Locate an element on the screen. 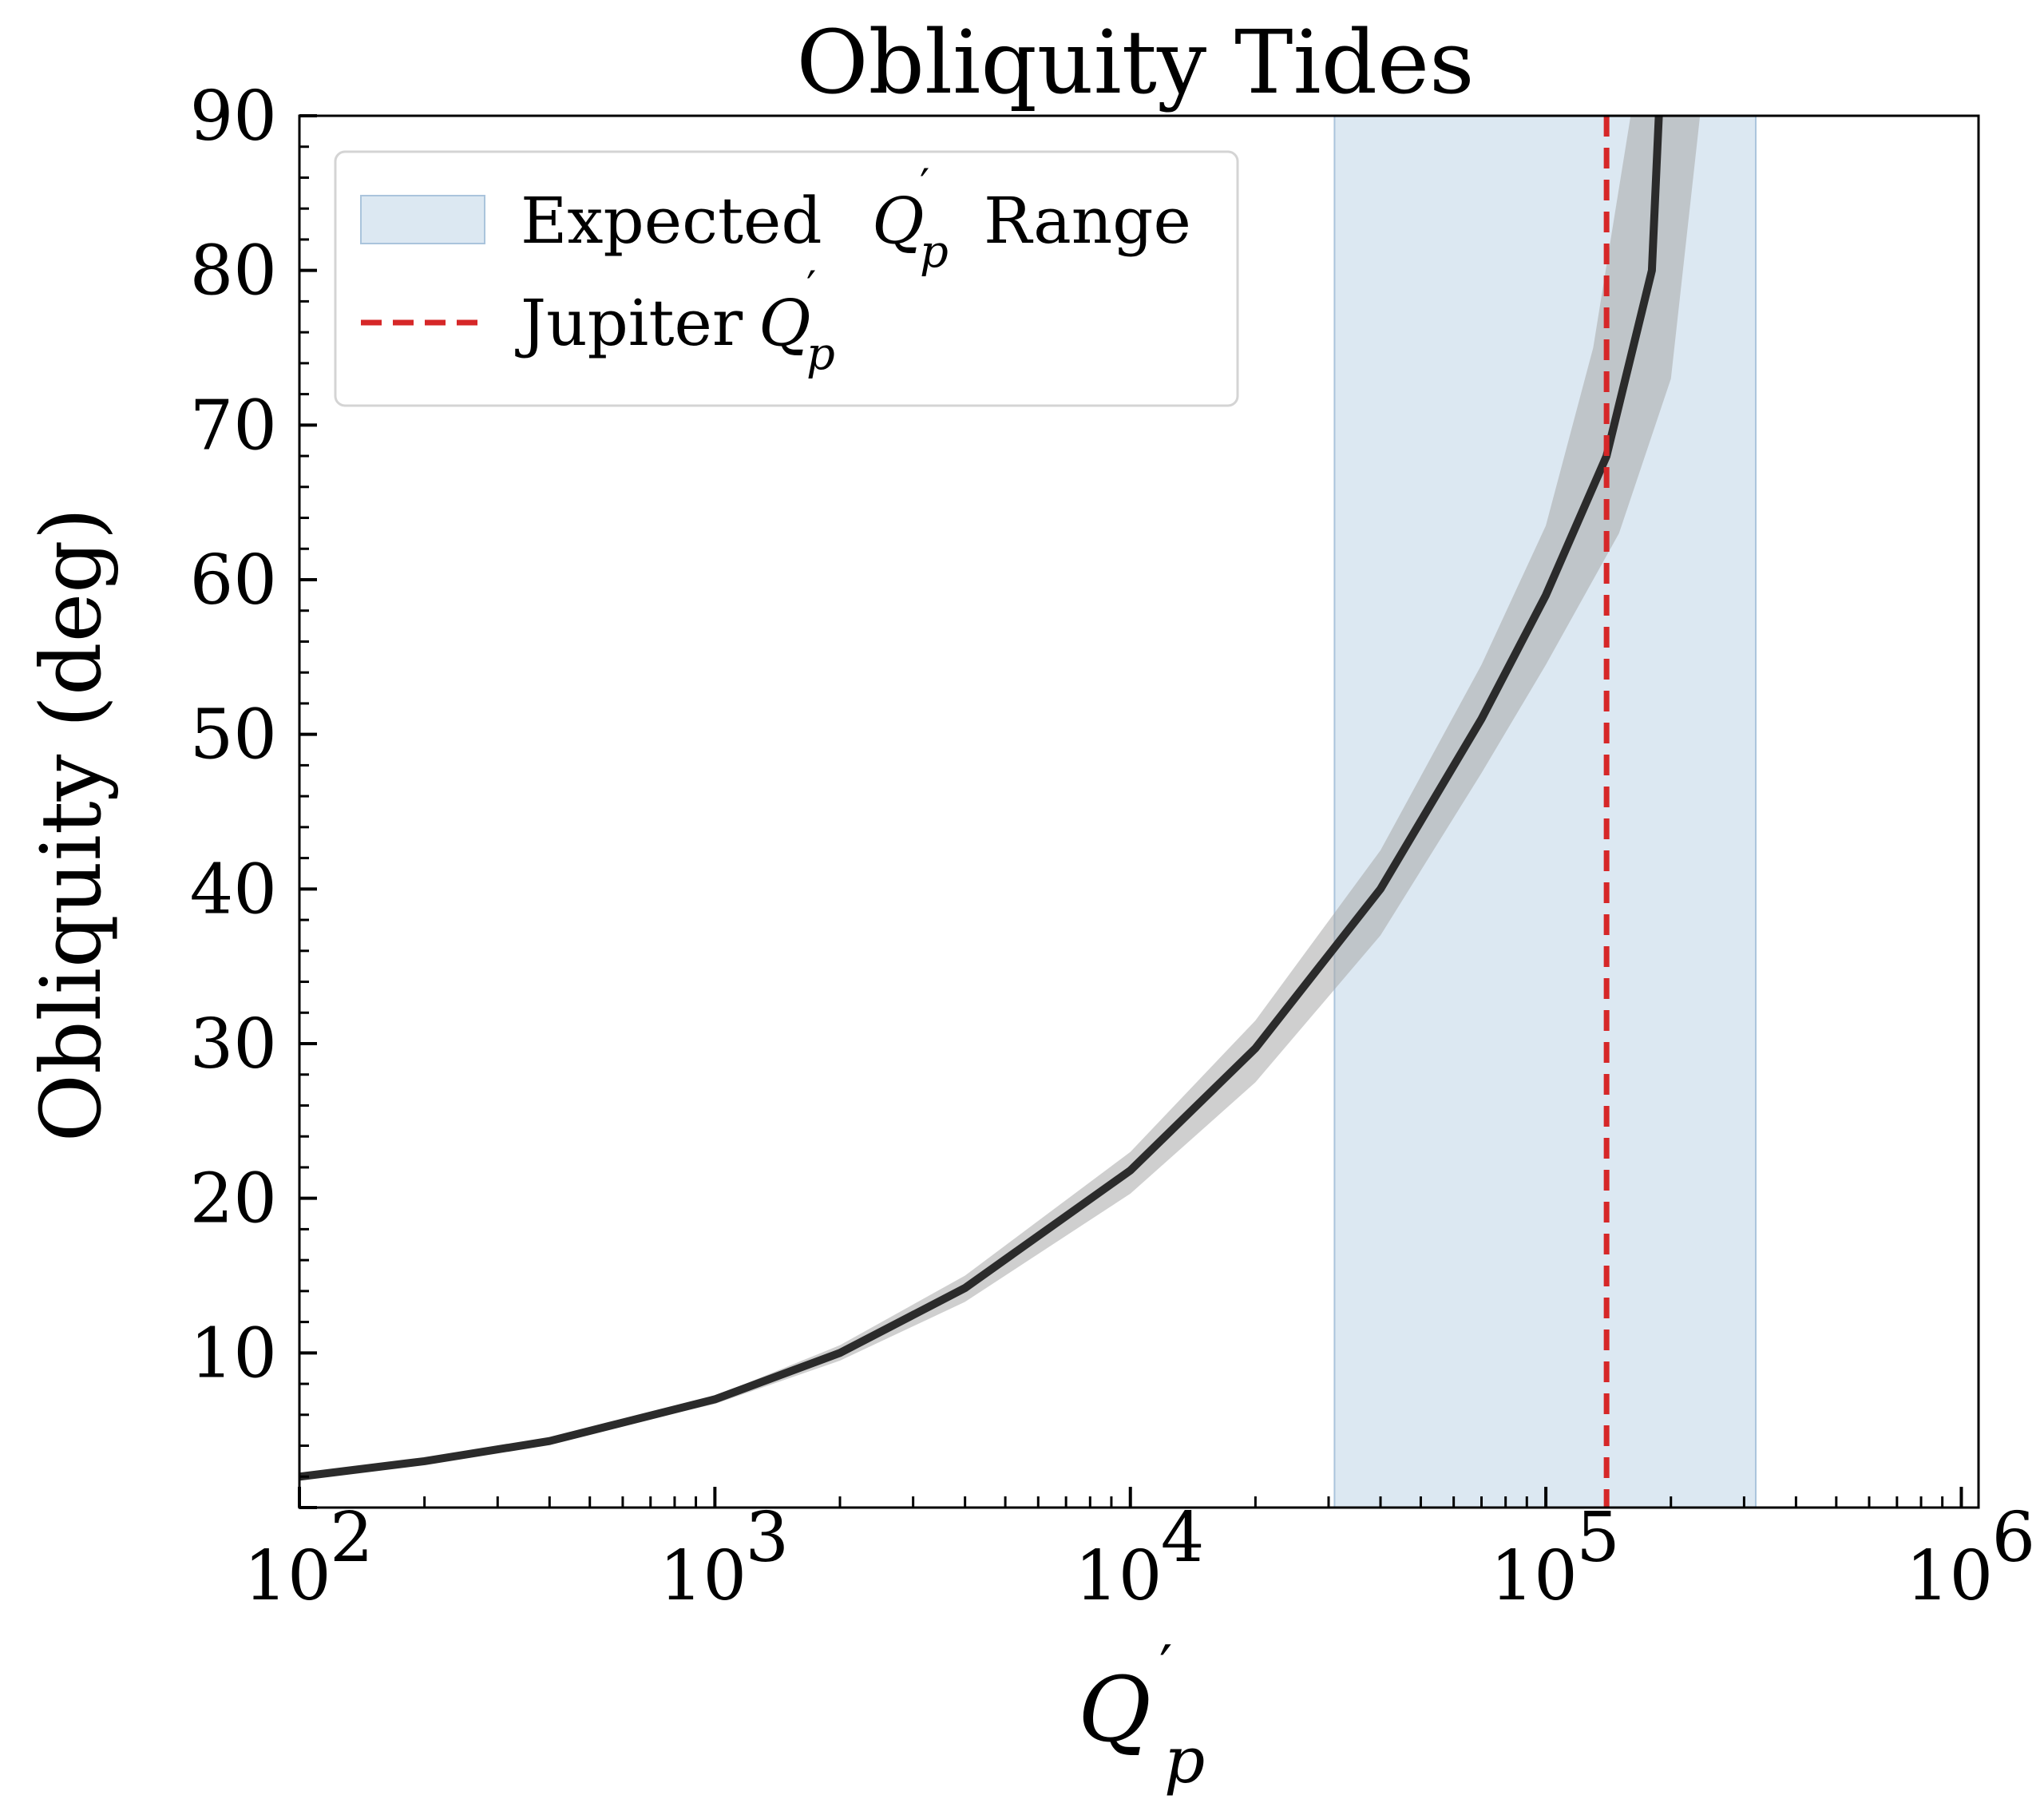  legend-text-jupiter: Jupiter is located at coordinates (629, 323).